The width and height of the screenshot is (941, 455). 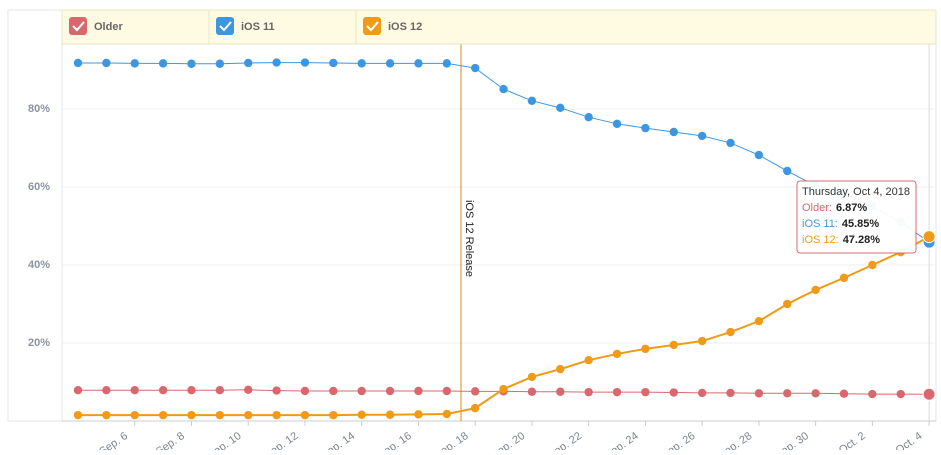 I want to click on tooltip-box, so click(x=856, y=217).